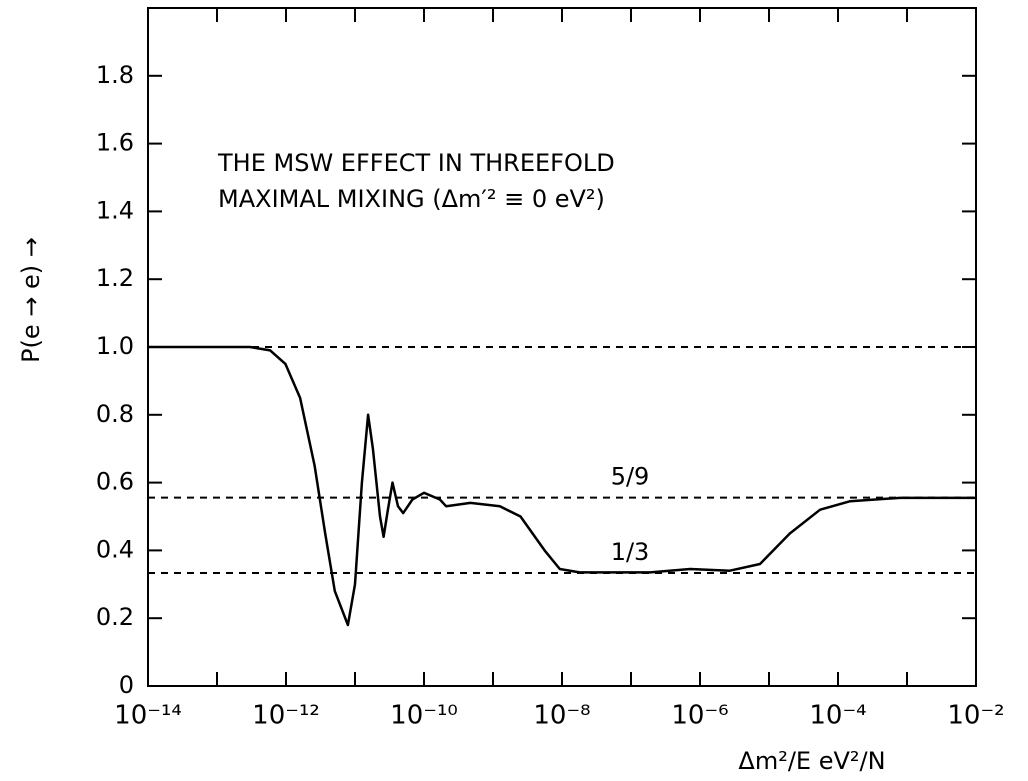  Describe the element at coordinates (115, 278) in the screenshot. I see `y-tick-label: 1.2` at that location.